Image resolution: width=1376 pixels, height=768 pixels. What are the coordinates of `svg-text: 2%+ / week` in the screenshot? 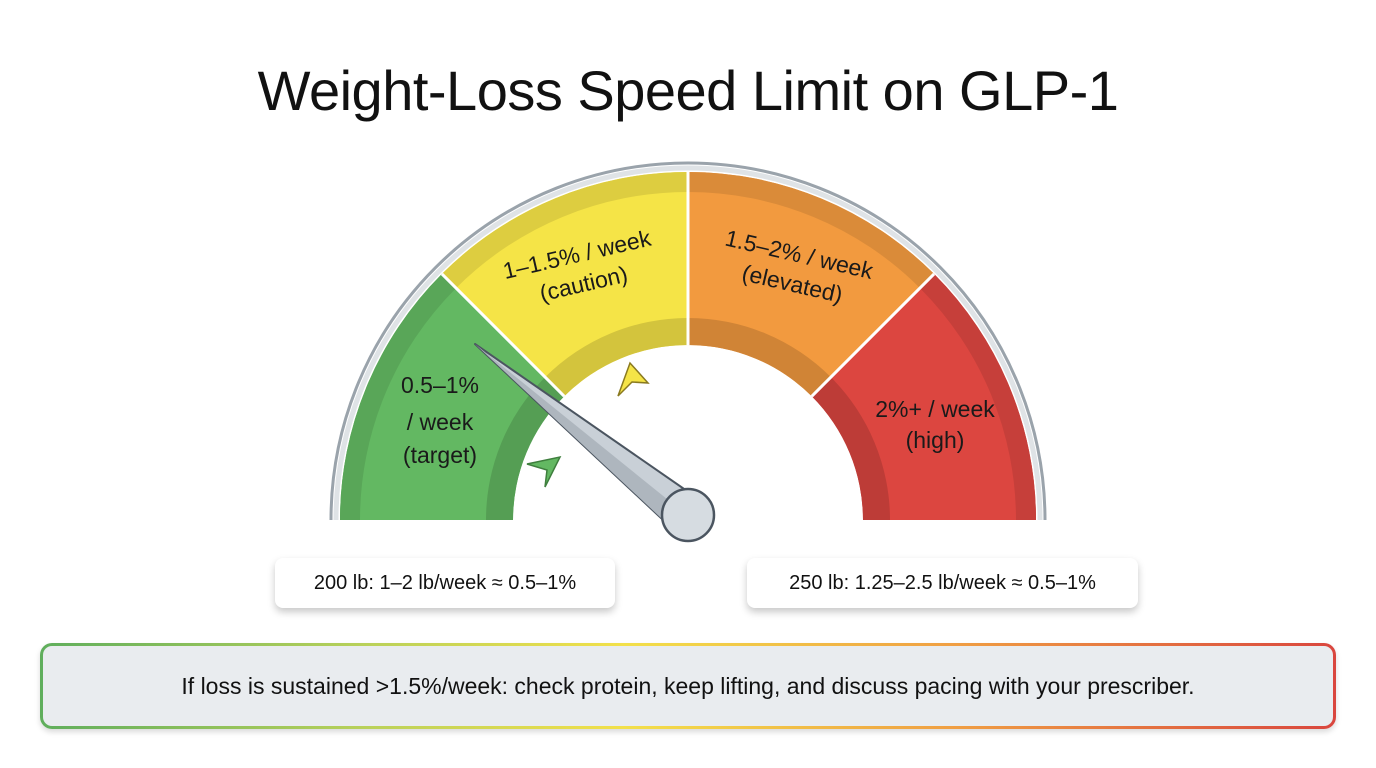 It's located at (935, 409).